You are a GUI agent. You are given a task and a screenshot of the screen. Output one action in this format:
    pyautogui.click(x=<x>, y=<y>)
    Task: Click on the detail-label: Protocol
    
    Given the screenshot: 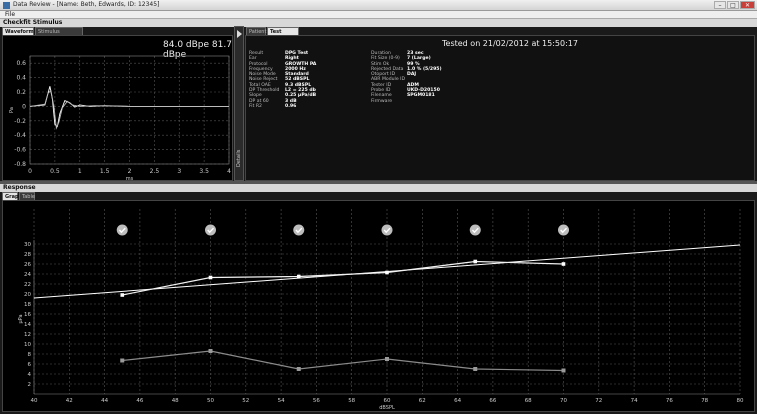 What is the action you would take?
    pyautogui.click(x=258, y=64)
    